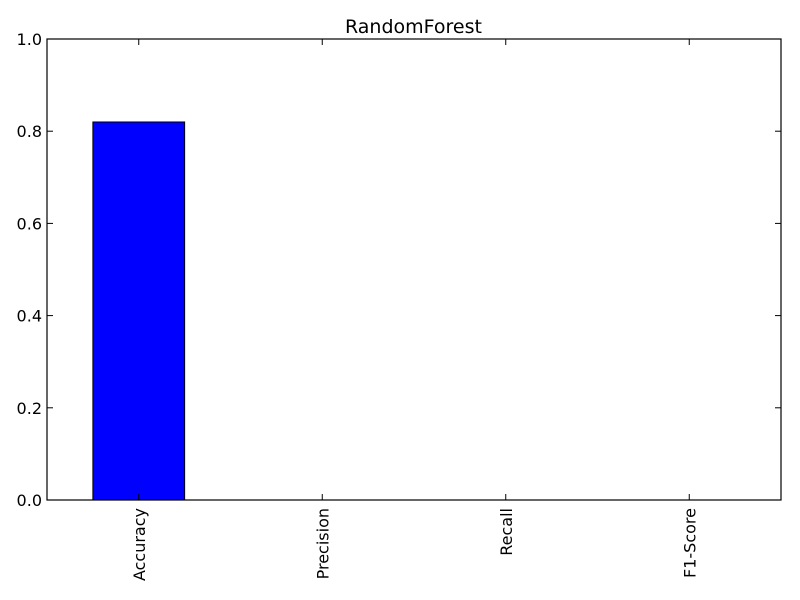 This screenshot has height=600, width=800. What do you see at coordinates (29, 131) in the screenshot?
I see `y-tick-label: 0.8` at bounding box center [29, 131].